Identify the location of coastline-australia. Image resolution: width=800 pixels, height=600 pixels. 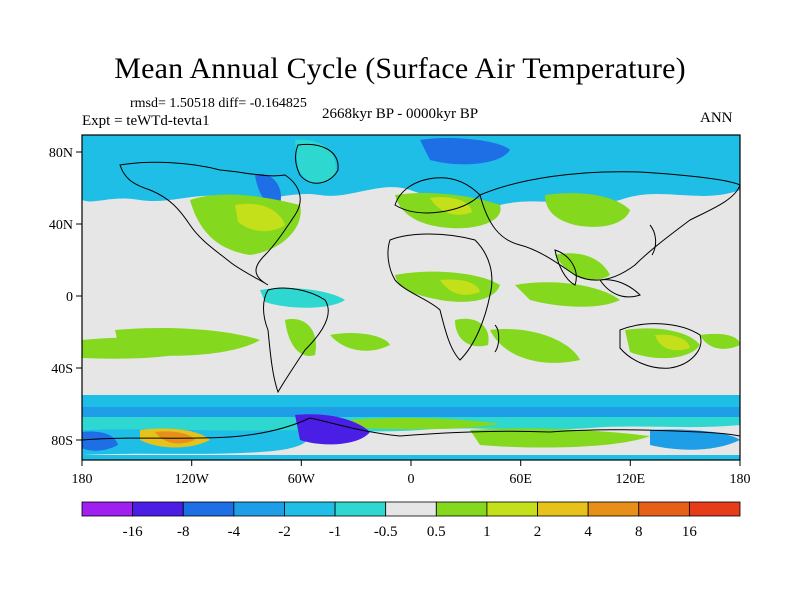
(660, 346).